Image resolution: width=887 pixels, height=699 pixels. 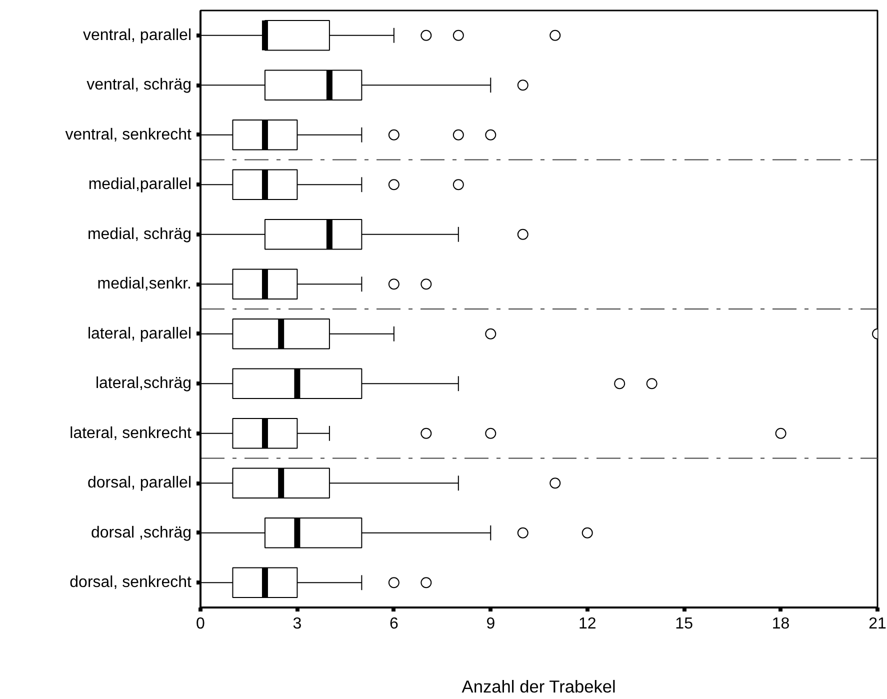 I want to click on y-tick-label: lateral, senkrecht, so click(x=131, y=433).